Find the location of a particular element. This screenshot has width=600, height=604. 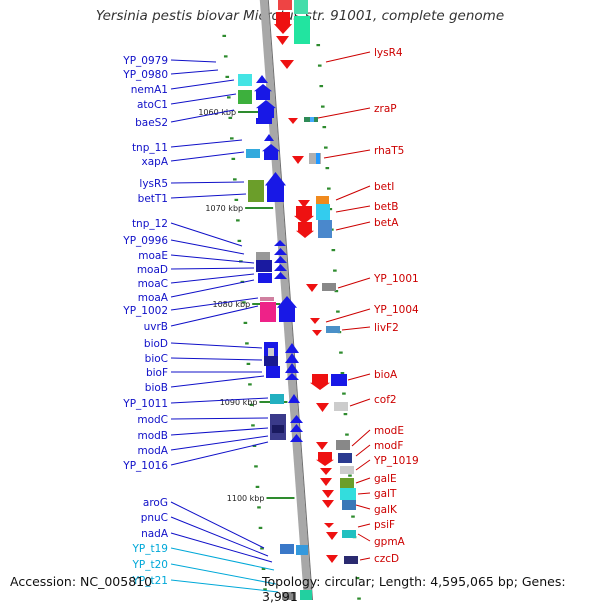

gene-label-tnp-11: tnp_11 is located at coordinates (150, 148).